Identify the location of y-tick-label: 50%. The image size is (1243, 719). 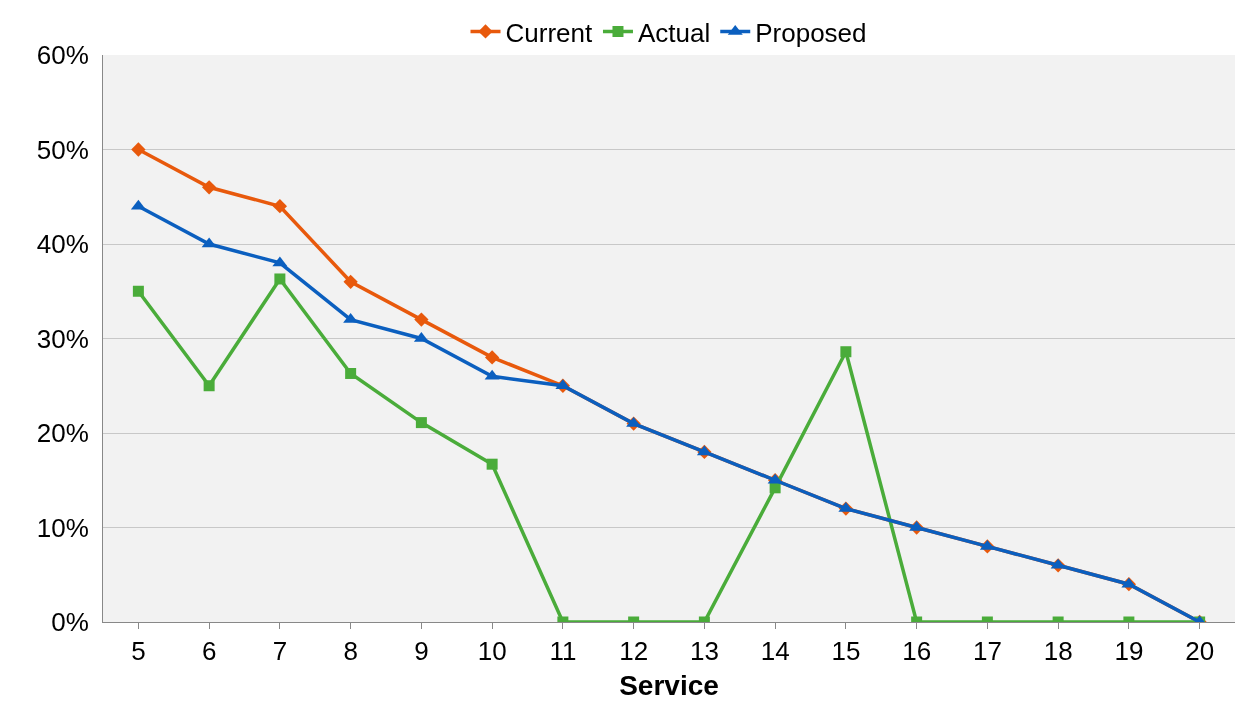
(62, 149).